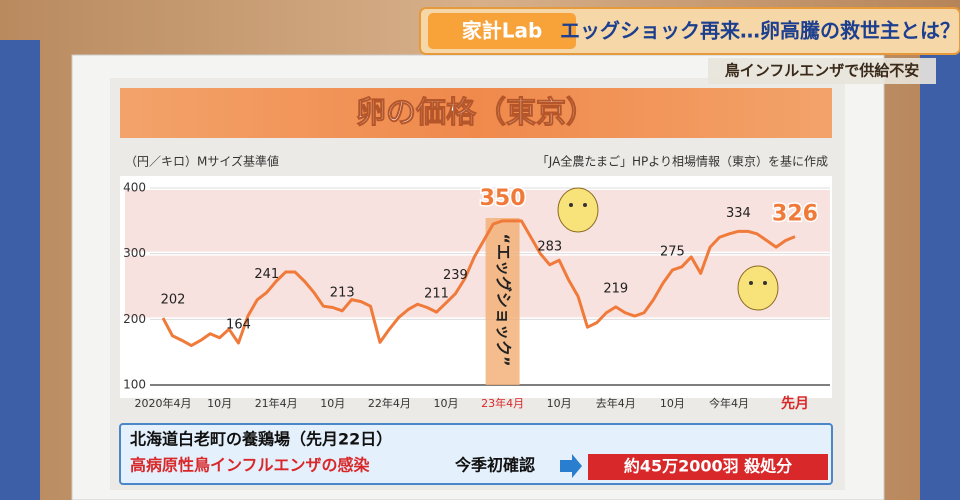  What do you see at coordinates (266, 274) in the screenshot?
I see `data-label: 241` at bounding box center [266, 274].